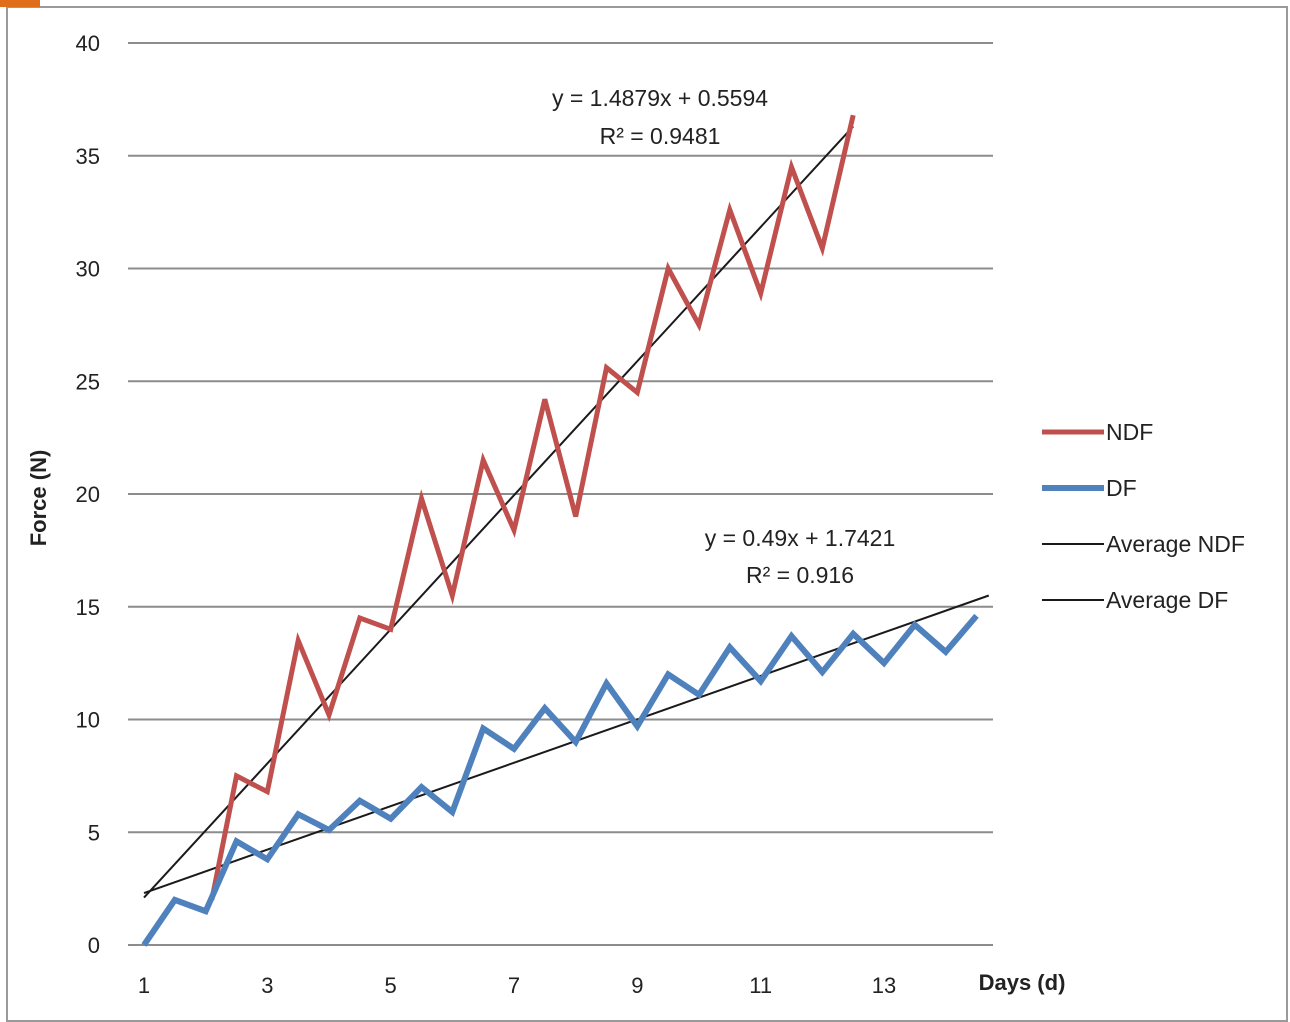  I want to click on legend-label-average-df: Average DF, so click(1167, 600).